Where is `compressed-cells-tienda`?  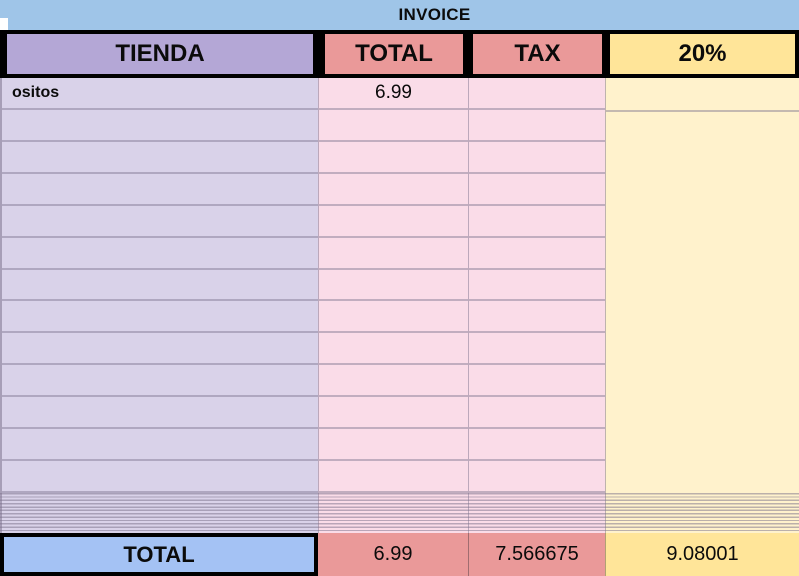
compressed-cells-tienda is located at coordinates (159, 513).